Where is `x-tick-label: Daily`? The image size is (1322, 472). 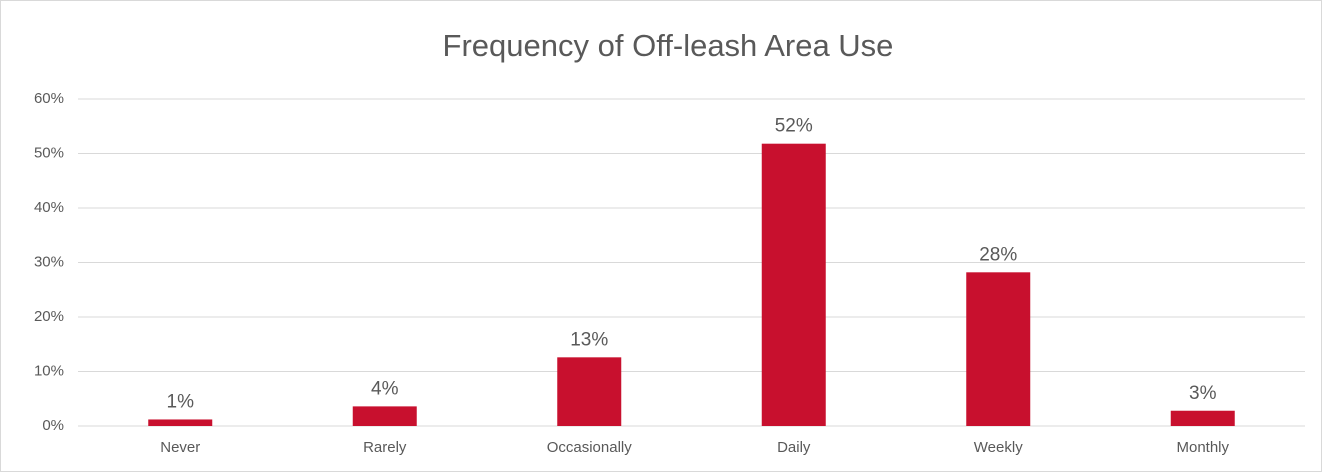
x-tick-label: Daily is located at coordinates (794, 447).